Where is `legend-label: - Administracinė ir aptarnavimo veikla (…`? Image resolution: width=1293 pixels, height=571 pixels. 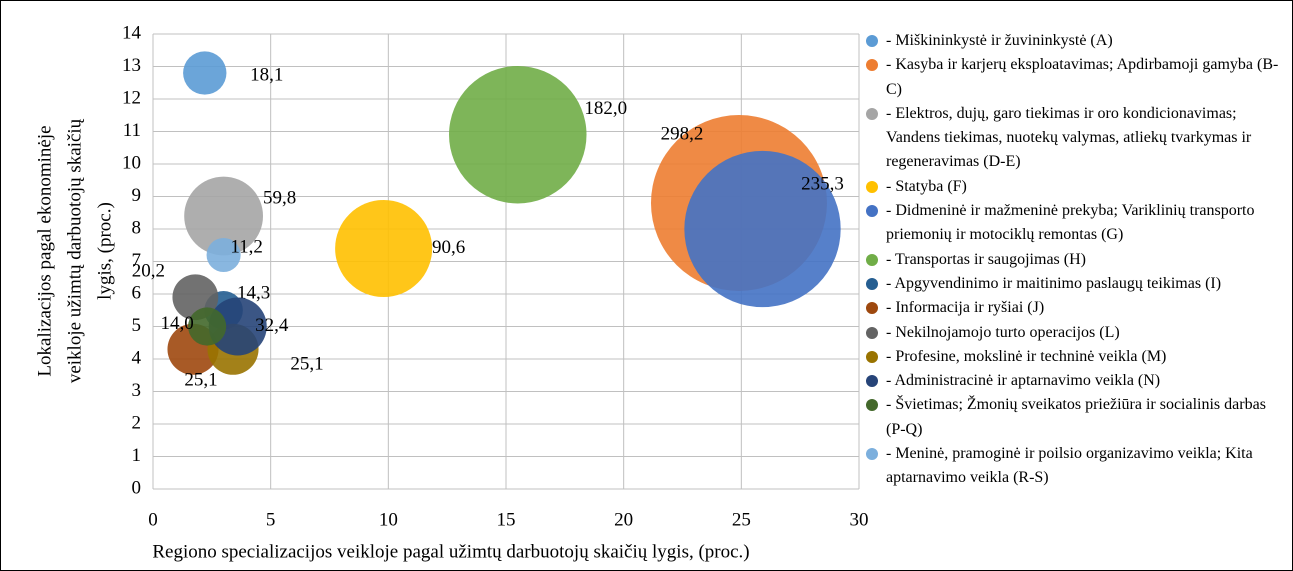
legend-label: - Administracinė ir aptarnavimo veikla (… is located at coordinates (1023, 381).